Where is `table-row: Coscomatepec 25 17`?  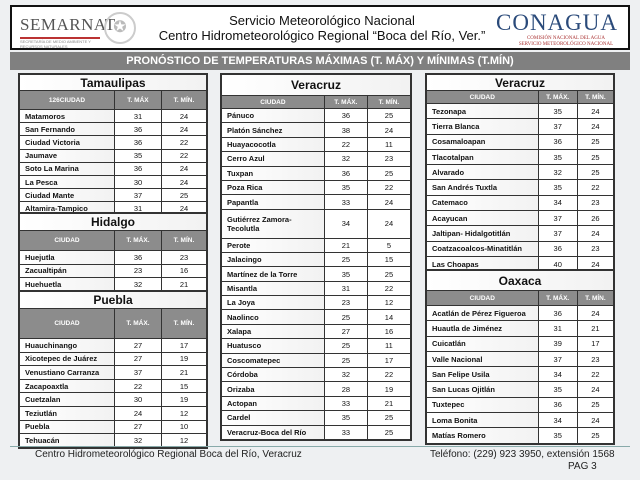 table-row: Coscomatepec 25 17 is located at coordinates (316, 360).